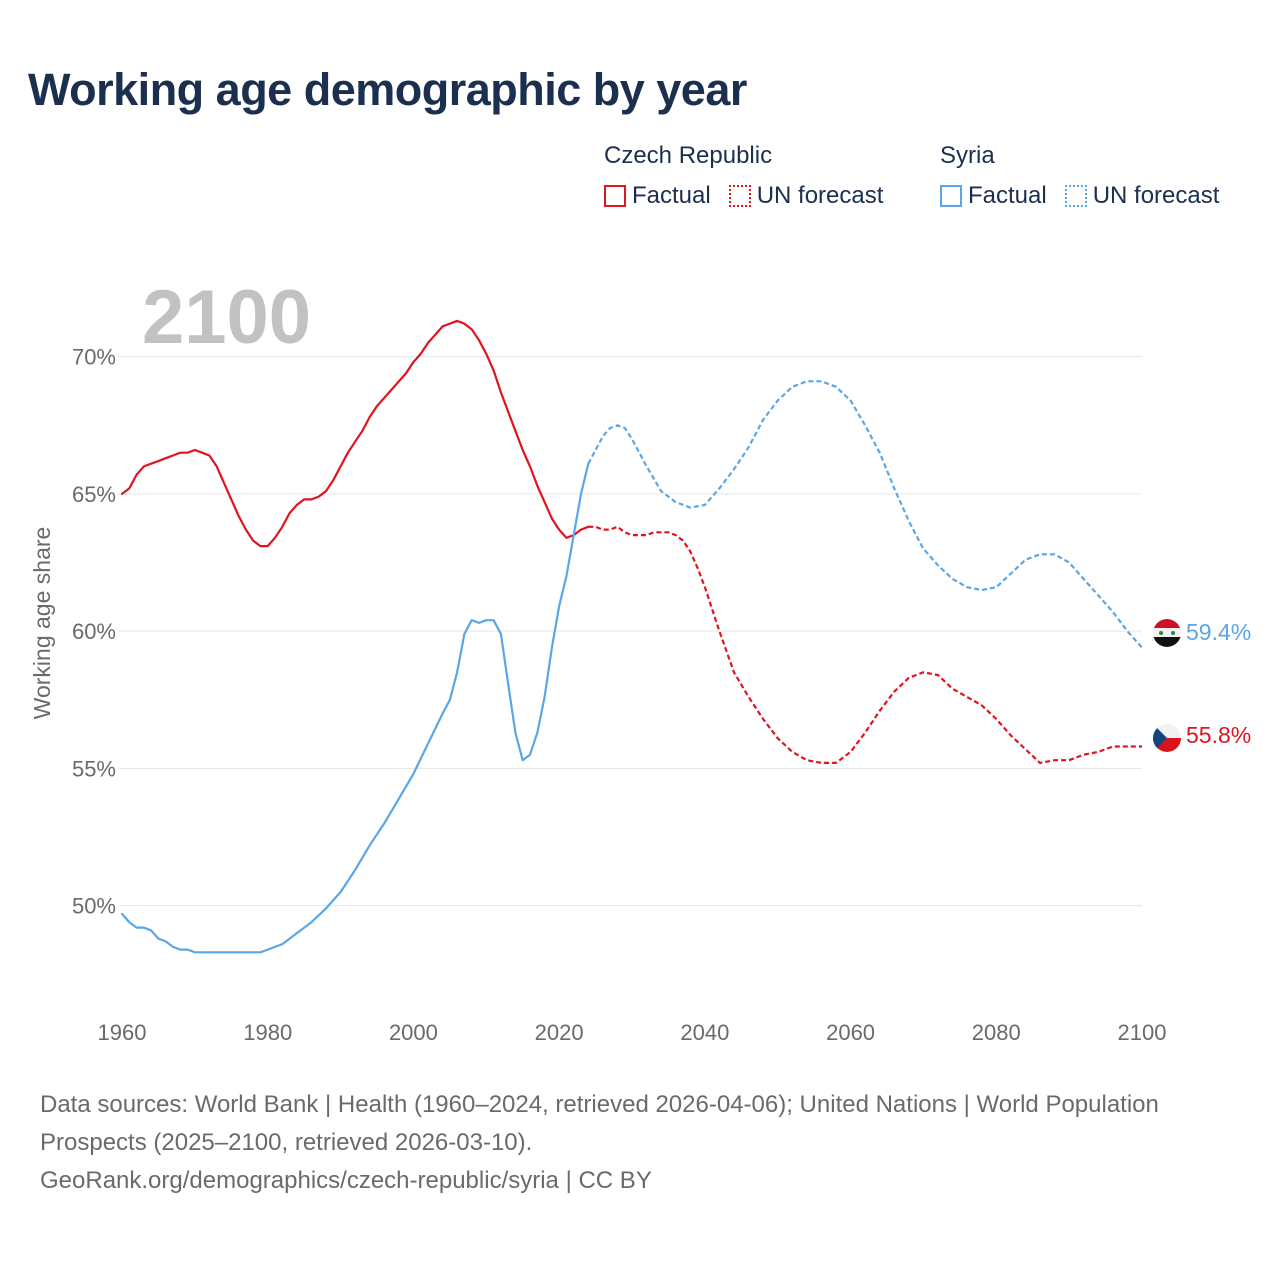  What do you see at coordinates (94, 906) in the screenshot?
I see `y-tick-label: 50%` at bounding box center [94, 906].